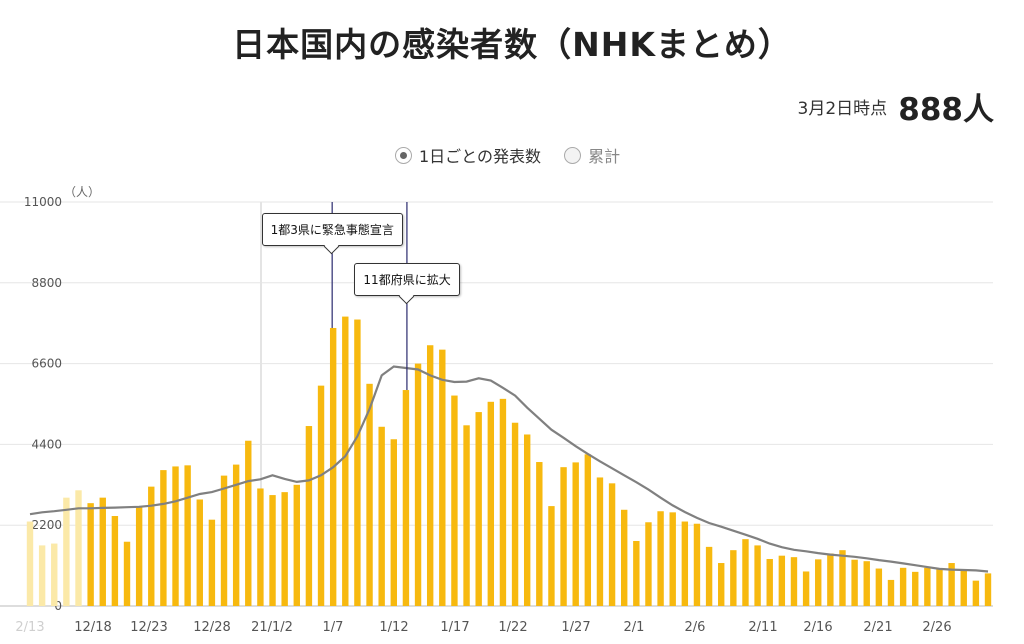  Describe the element at coordinates (896, 106) in the screenshot. I see `as-of-summary: 3月2日時点 888人` at that location.